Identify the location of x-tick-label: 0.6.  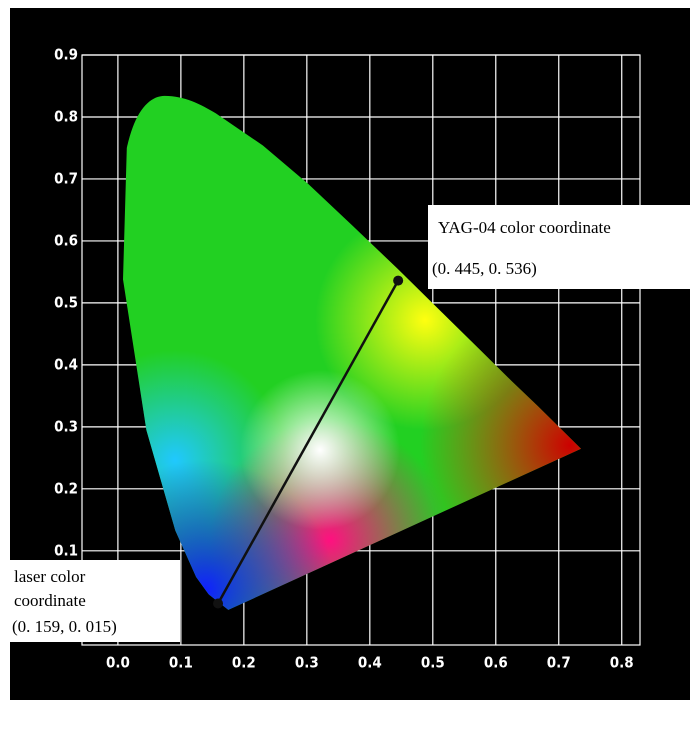
(496, 663).